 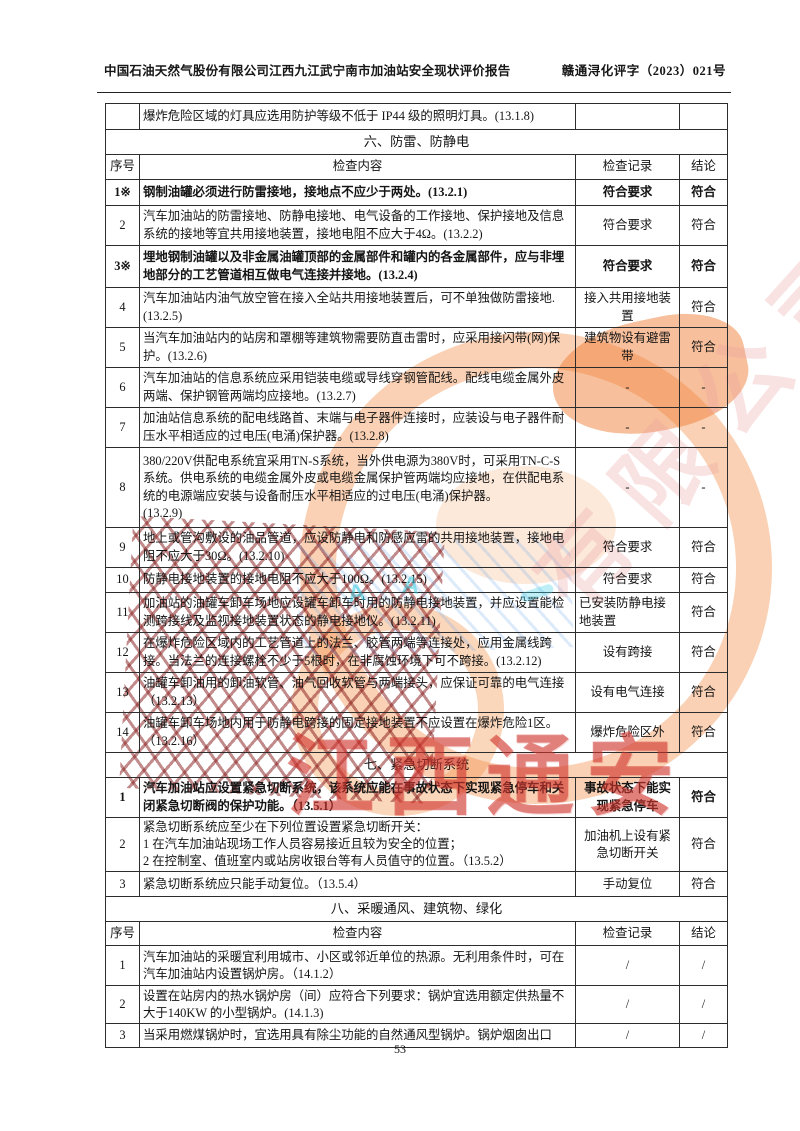 What do you see at coordinates (122, 307) in the screenshot?
I see `no-cell: 4` at bounding box center [122, 307].